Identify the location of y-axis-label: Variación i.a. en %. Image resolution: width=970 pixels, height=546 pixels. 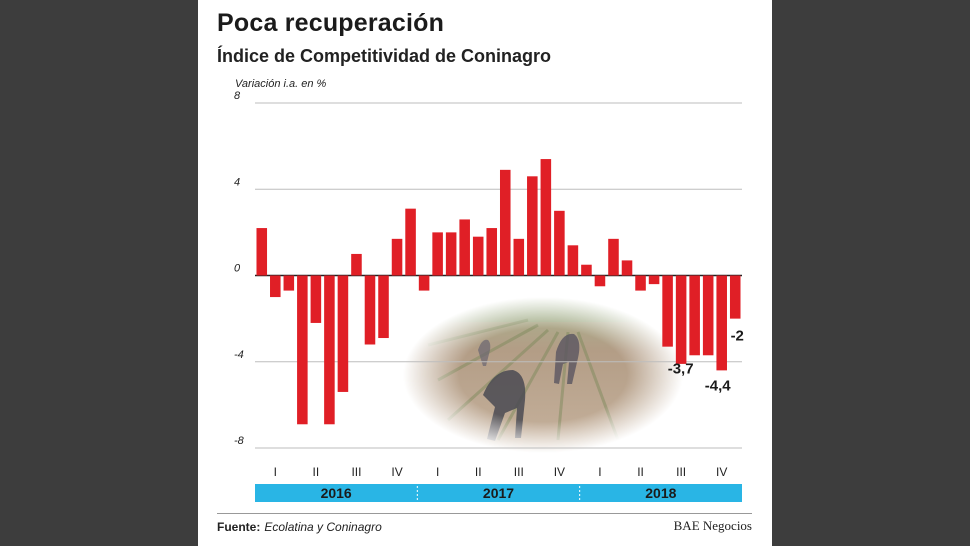
(281, 84).